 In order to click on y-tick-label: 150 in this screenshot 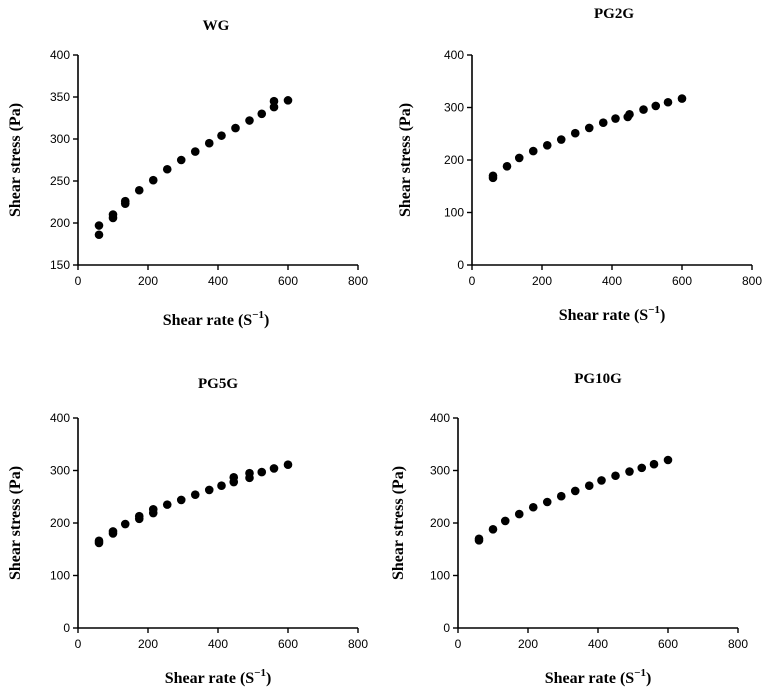, I will do `click(60, 265)`.